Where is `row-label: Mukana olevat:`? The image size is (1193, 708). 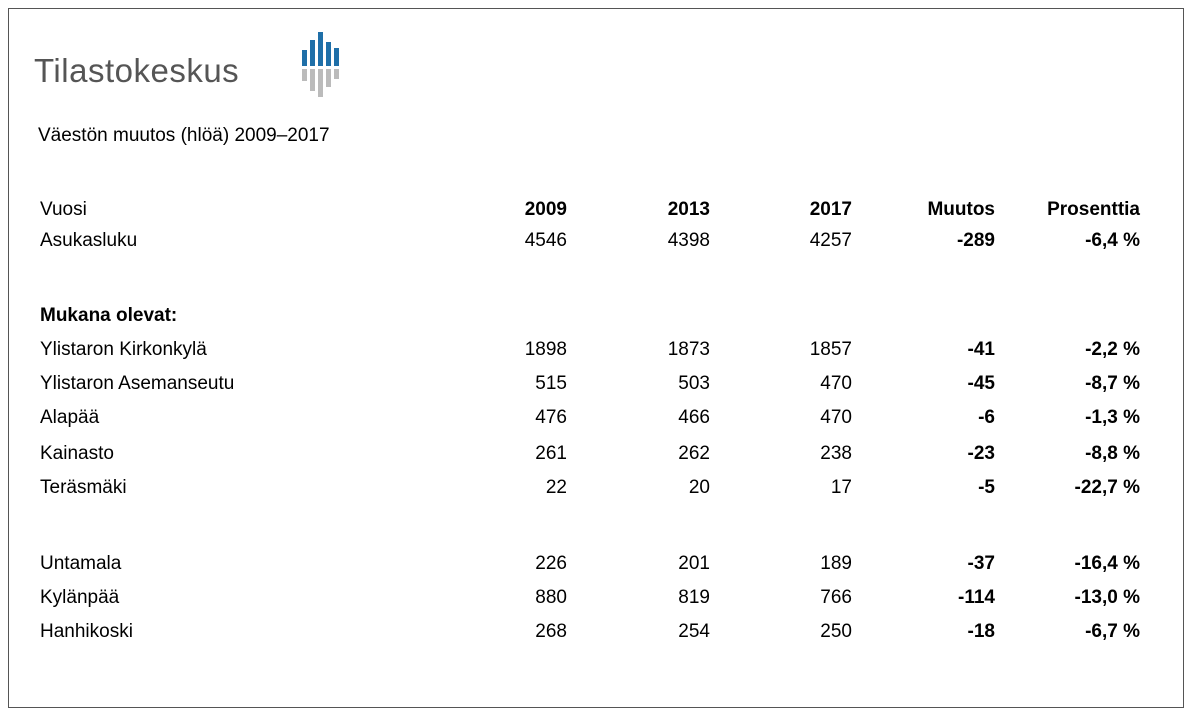
row-label: Mukana olevat: is located at coordinates (109, 315).